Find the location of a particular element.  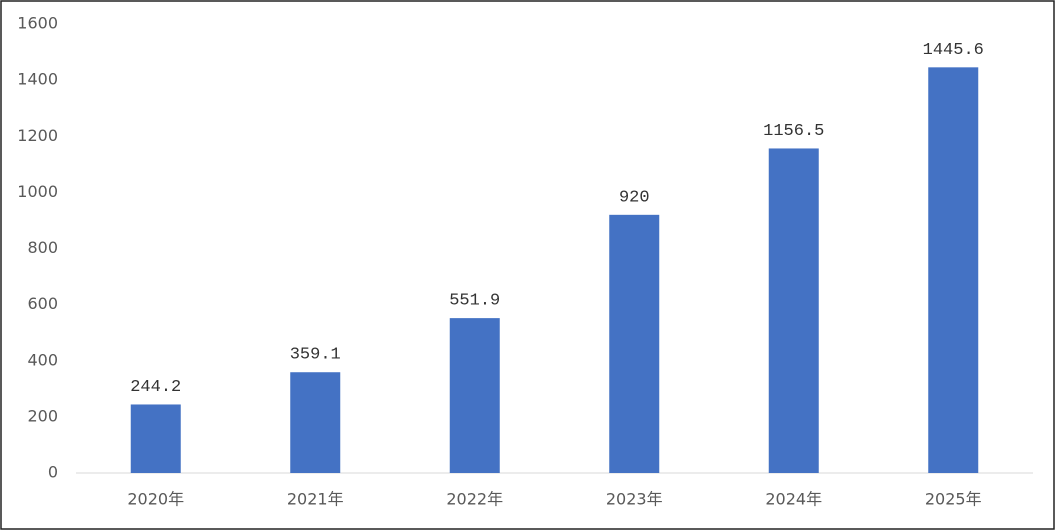

y-tick-label: 1200 is located at coordinates (37, 135).